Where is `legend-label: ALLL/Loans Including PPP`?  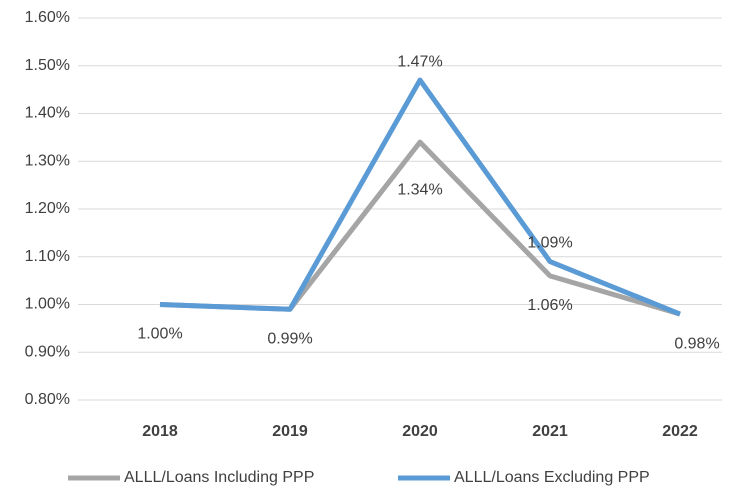 legend-label: ALLL/Loans Including PPP is located at coordinates (219, 477).